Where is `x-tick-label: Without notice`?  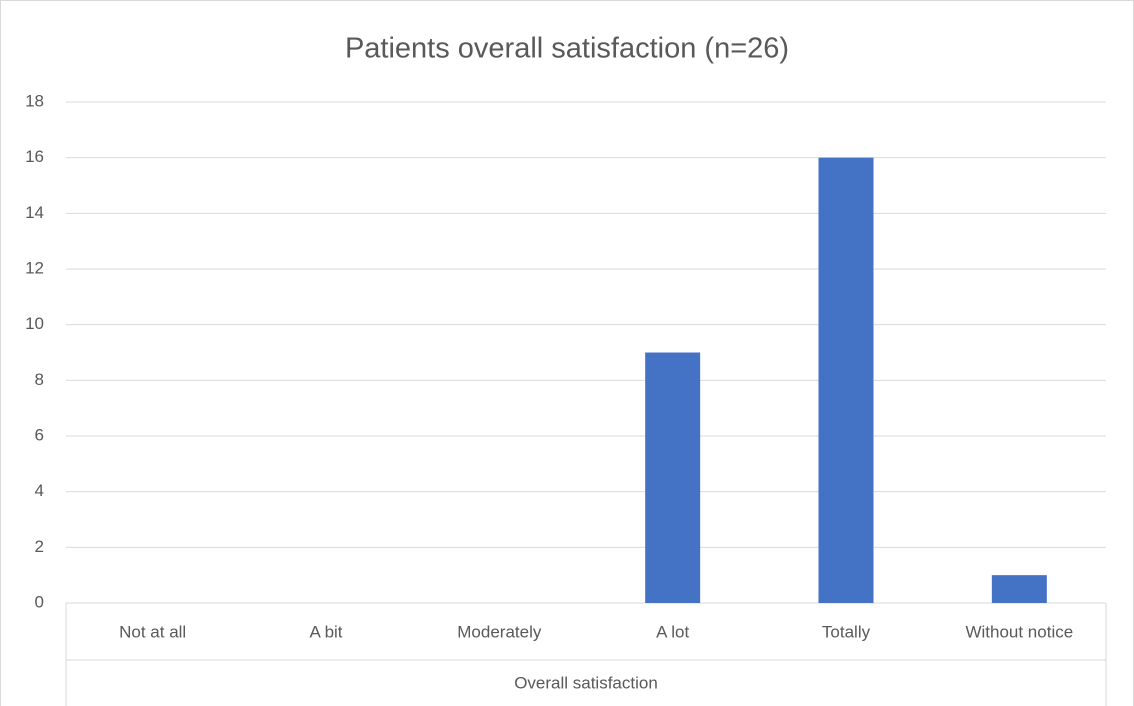 x-tick-label: Without notice is located at coordinates (1019, 631).